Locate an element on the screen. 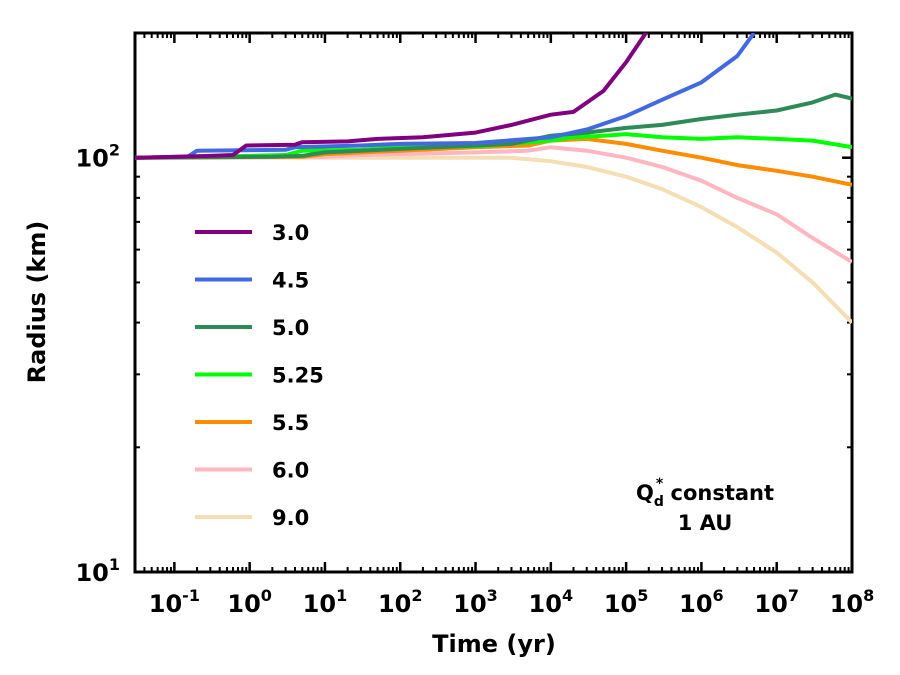 The image size is (900, 675). legend-label: 5.25 is located at coordinates (298, 376).